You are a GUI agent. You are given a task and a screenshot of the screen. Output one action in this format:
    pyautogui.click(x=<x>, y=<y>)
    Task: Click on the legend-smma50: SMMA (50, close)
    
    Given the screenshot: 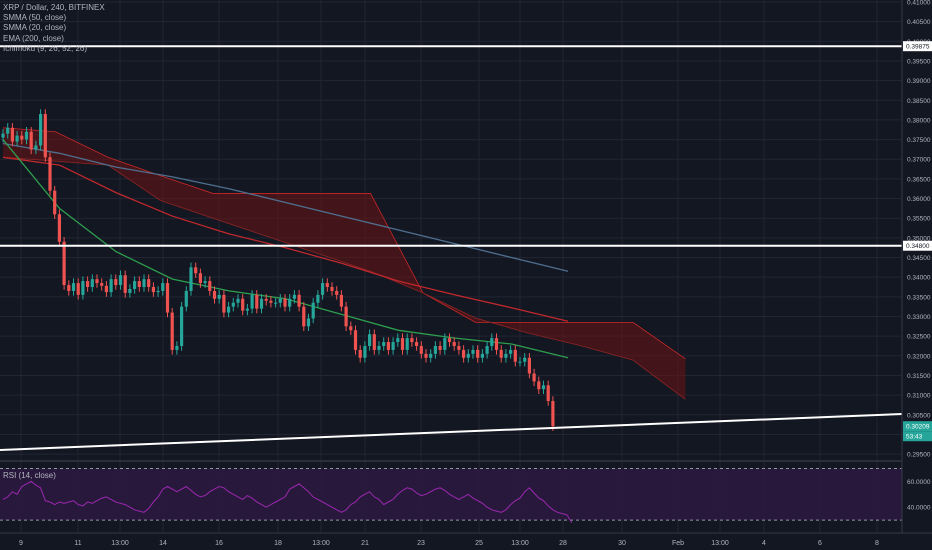 What is the action you would take?
    pyautogui.click(x=35, y=18)
    